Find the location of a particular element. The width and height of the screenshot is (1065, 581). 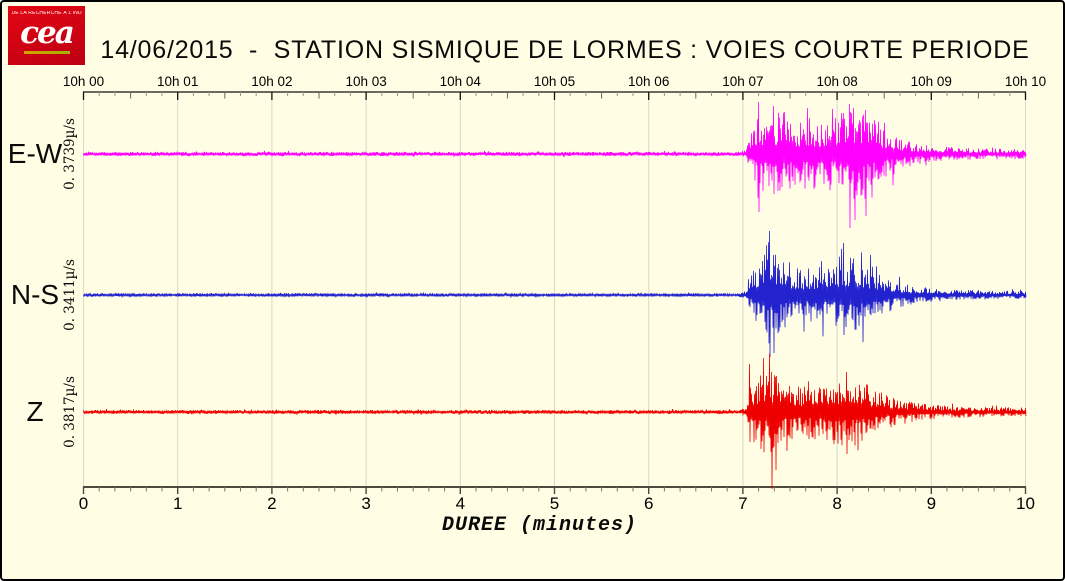

top-time-label: 10h 02 is located at coordinates (272, 81).